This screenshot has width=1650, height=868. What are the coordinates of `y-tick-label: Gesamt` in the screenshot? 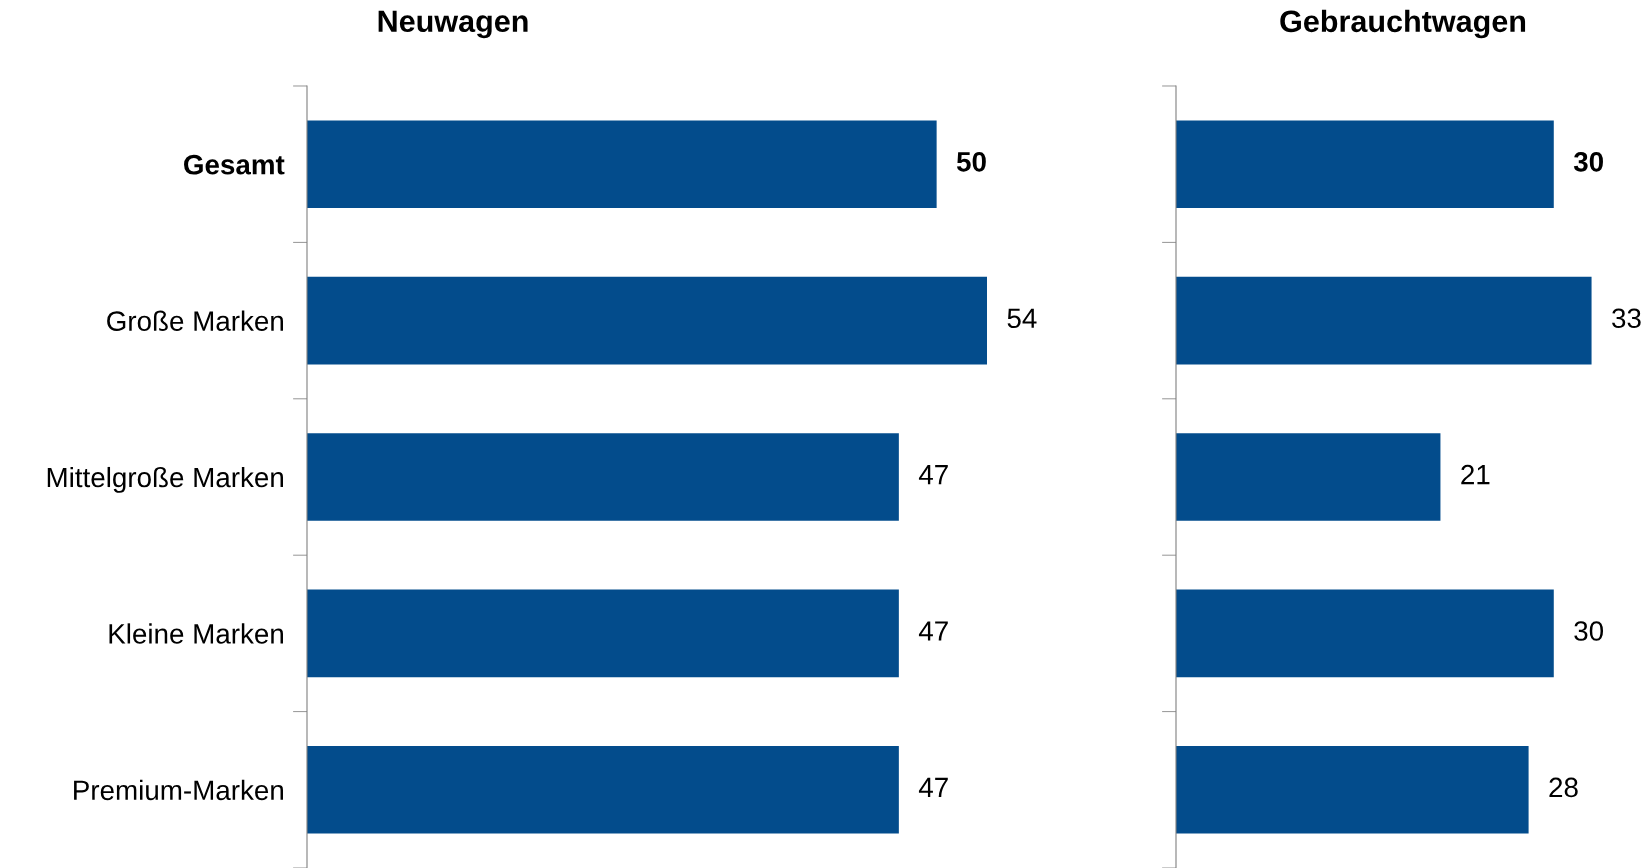 It's located at (234, 164).